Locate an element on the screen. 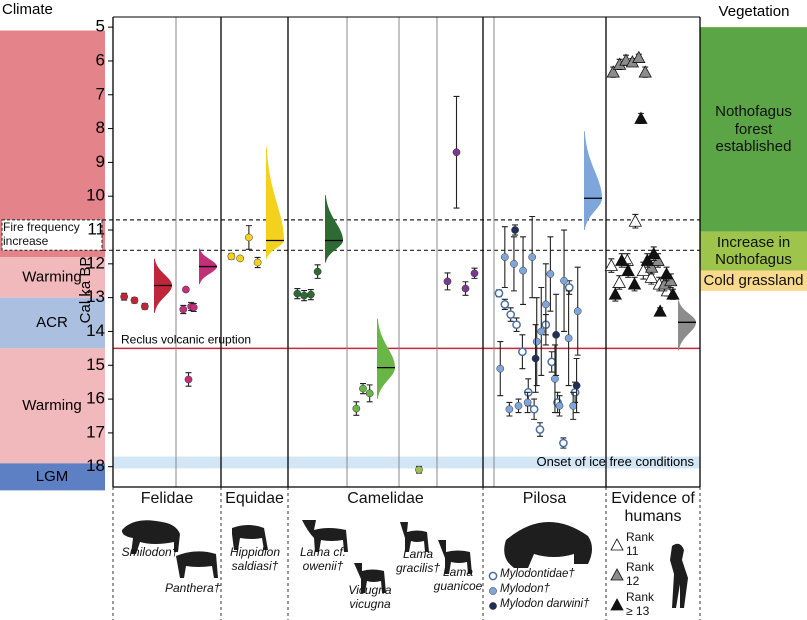  legend-label: Mylodon darwini† is located at coordinates (545, 604).